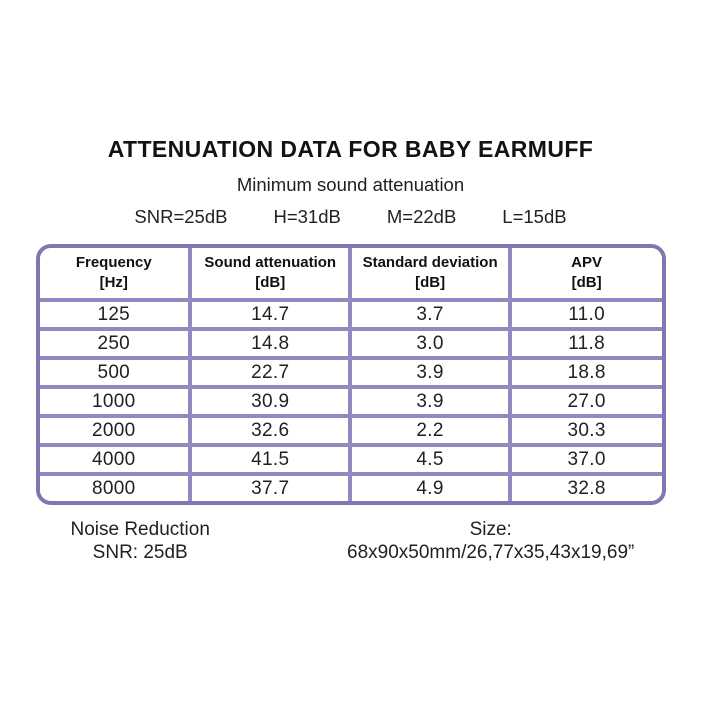 The height and width of the screenshot is (701, 701). Describe the element at coordinates (584, 343) in the screenshot. I see `apv-cell: 11.8` at that location.